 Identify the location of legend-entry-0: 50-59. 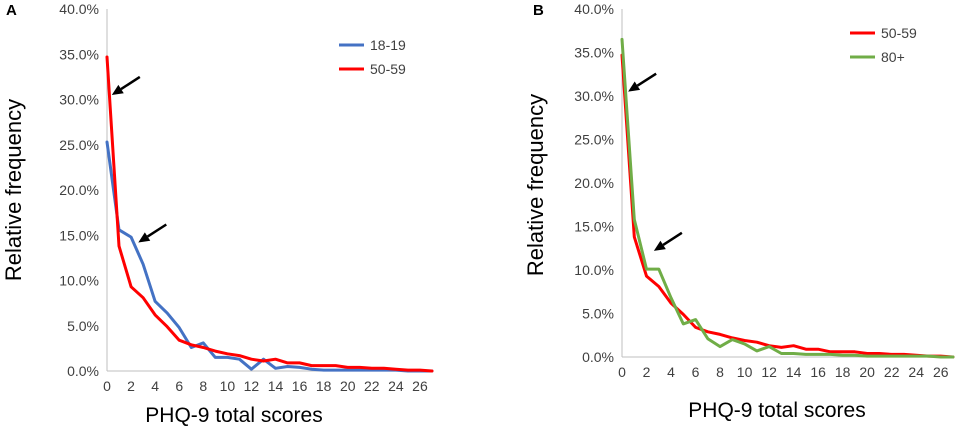
(899, 33).